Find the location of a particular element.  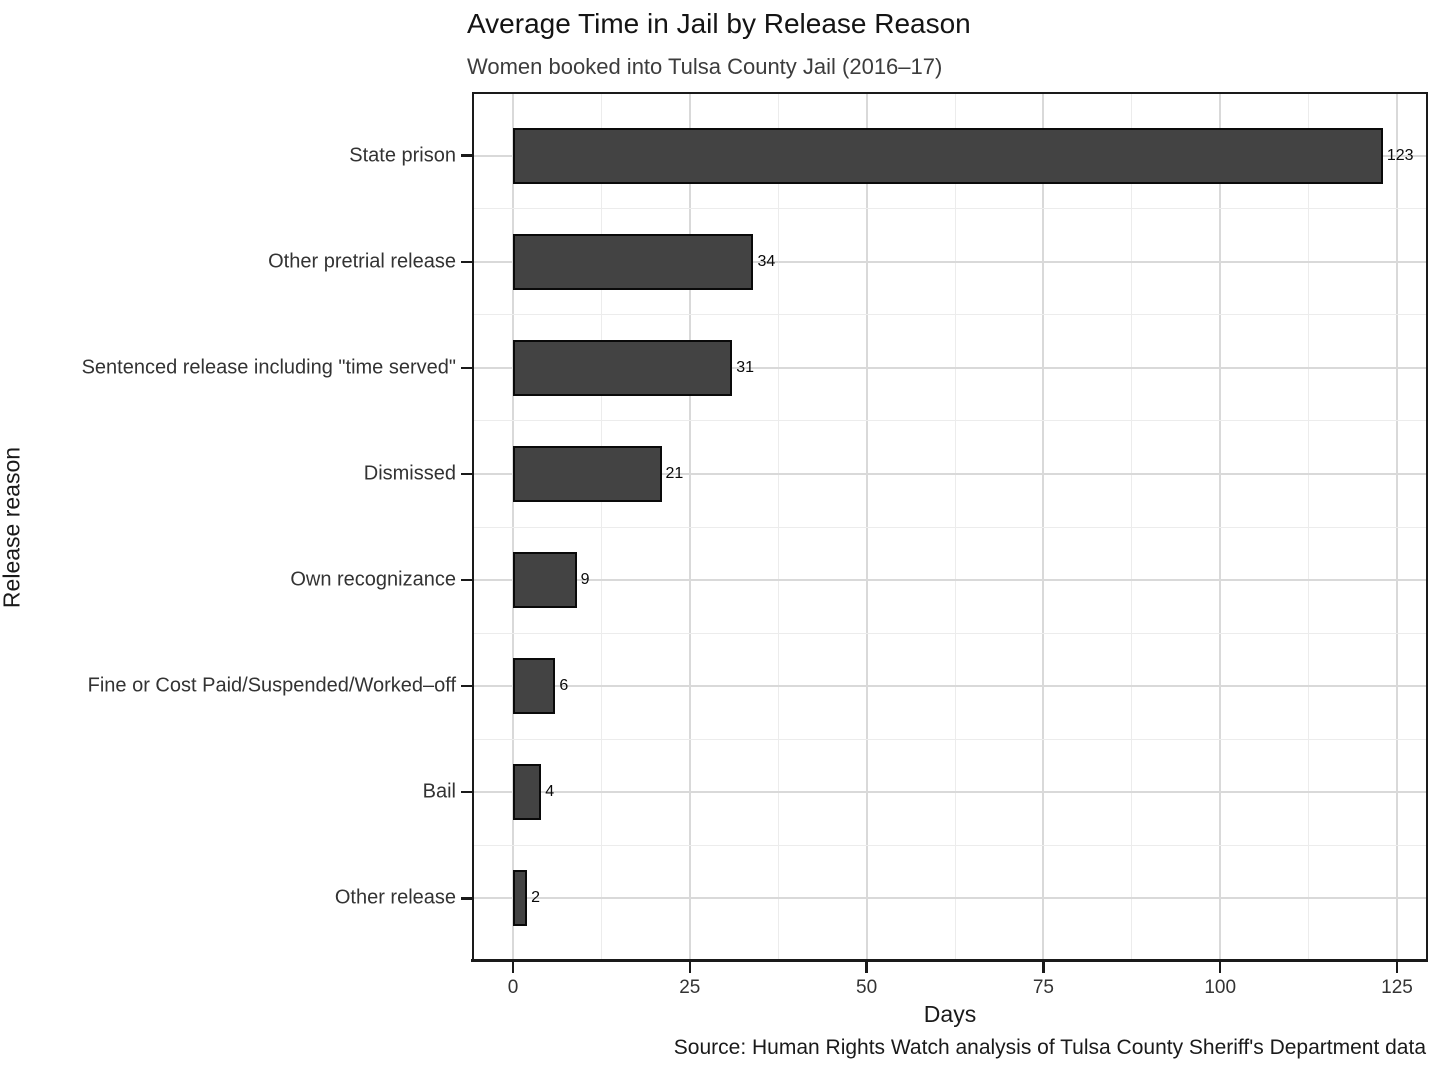

x-tick-label: 0 is located at coordinates (513, 987).